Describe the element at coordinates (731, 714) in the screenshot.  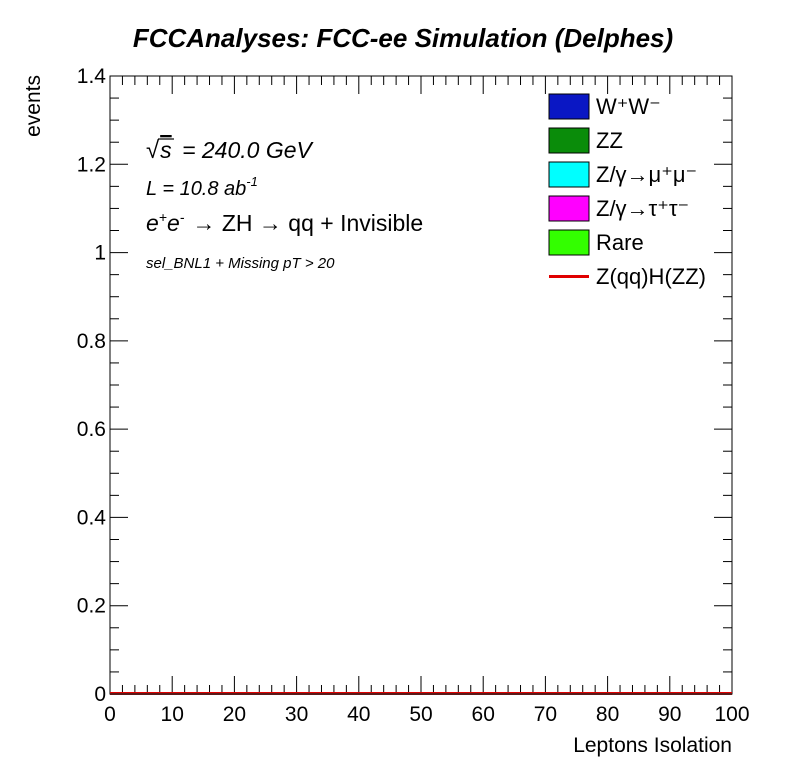
I see `x-tick-label: 100` at that location.